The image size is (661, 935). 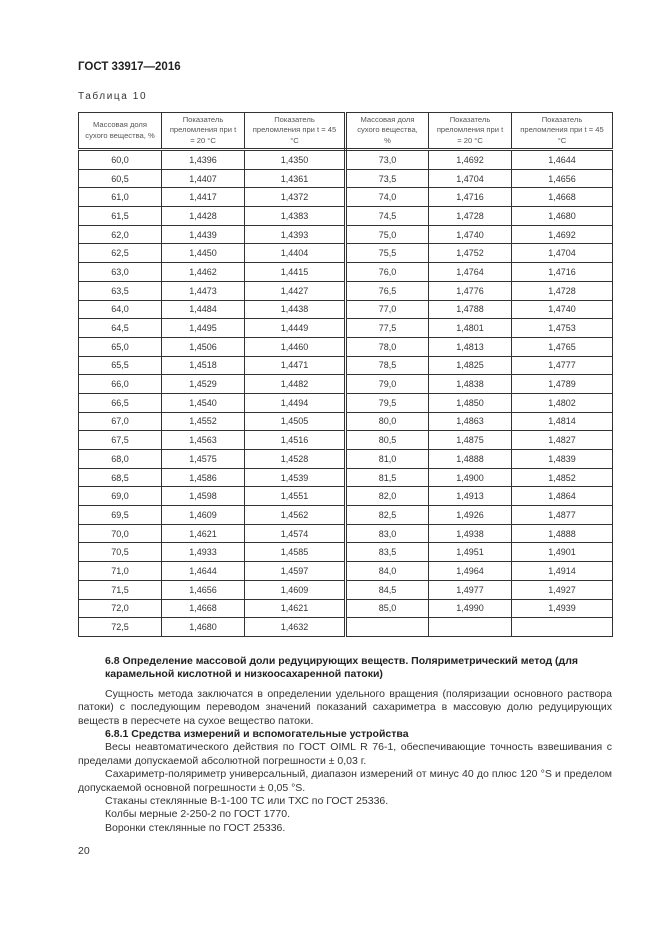 I want to click on table-cell: 1,4668, so click(x=203, y=608).